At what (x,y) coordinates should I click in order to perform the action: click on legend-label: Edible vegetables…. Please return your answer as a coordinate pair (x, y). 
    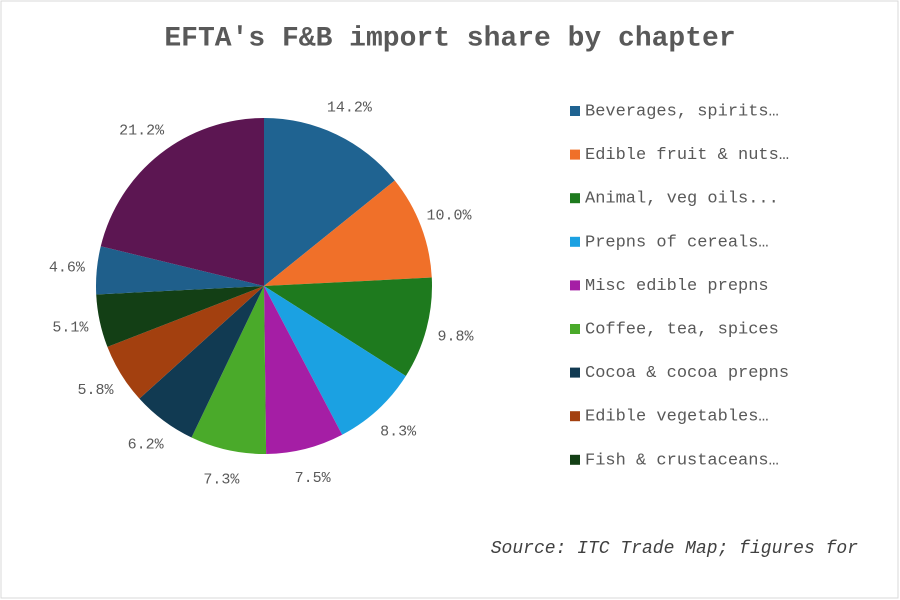
    Looking at the image, I should click on (677, 417).